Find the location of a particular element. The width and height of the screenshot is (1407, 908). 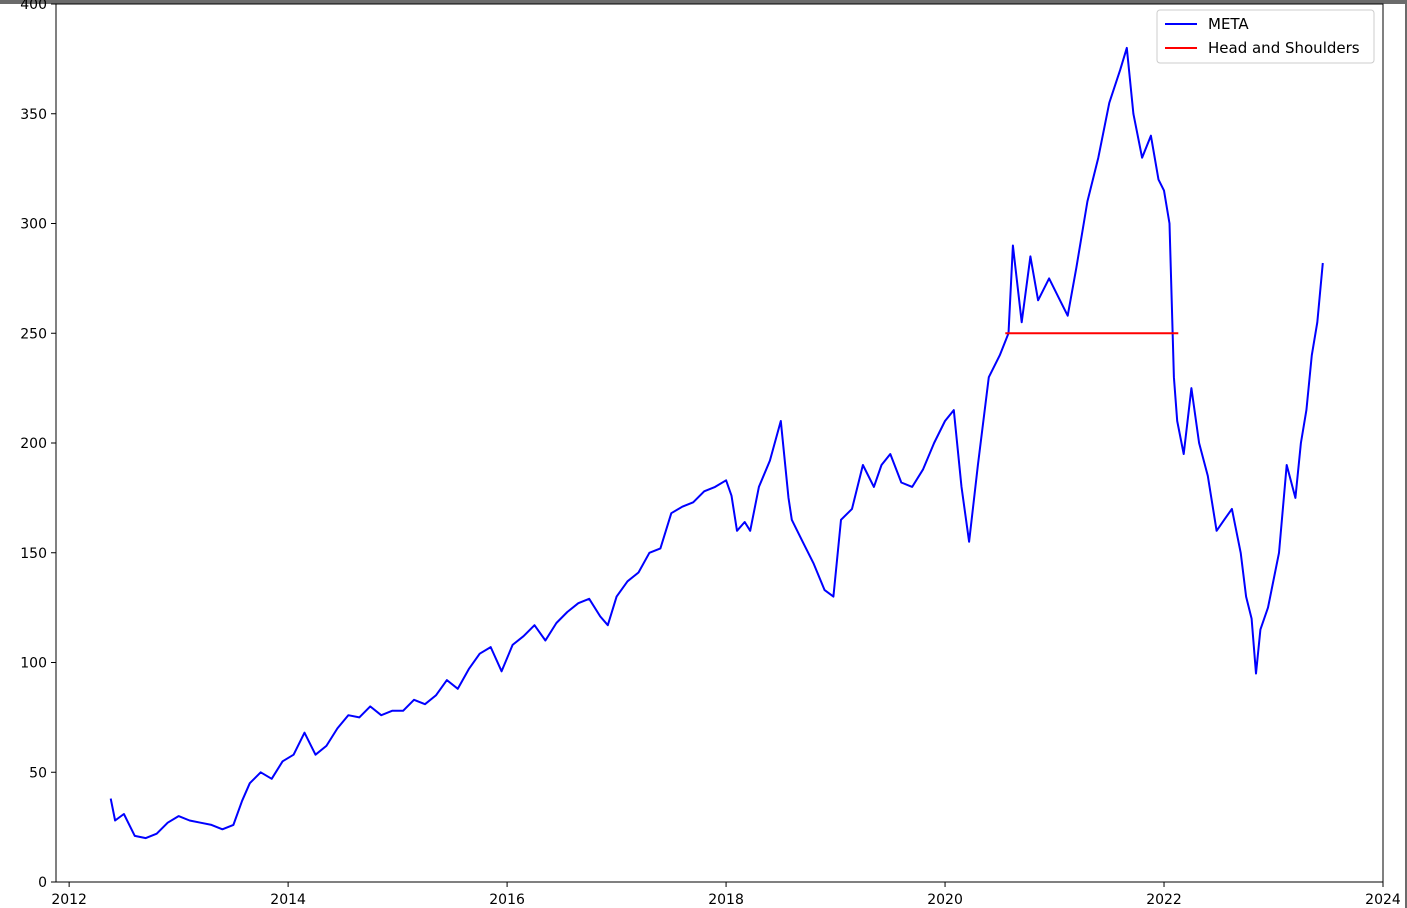

window-top-border is located at coordinates (703, 2).